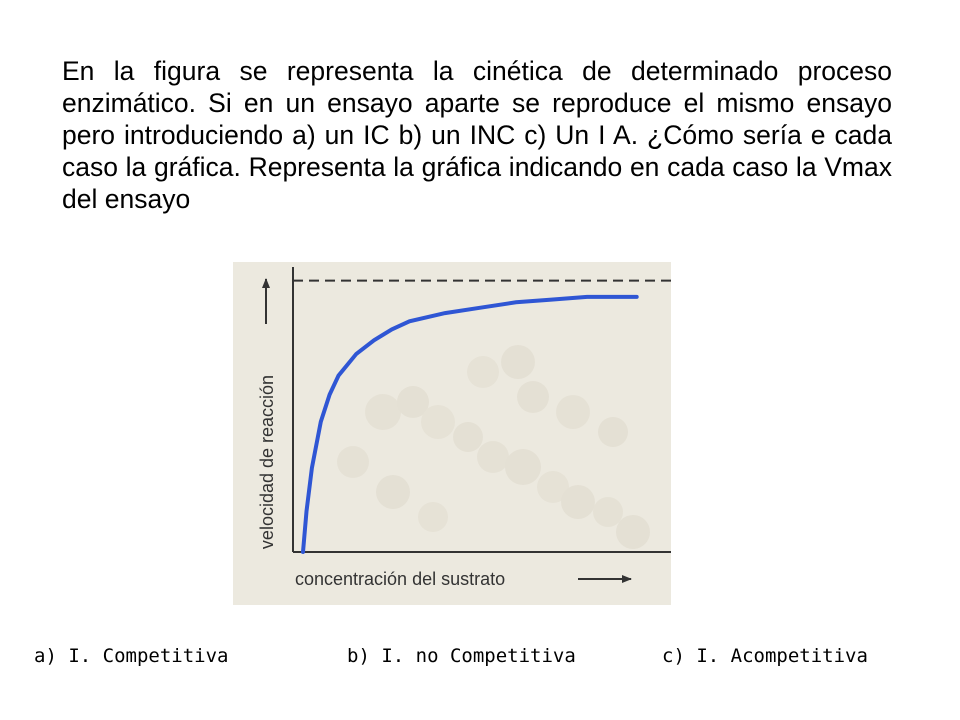  What do you see at coordinates (267, 462) in the screenshot?
I see `y-axis-label: velocidad de reacción` at bounding box center [267, 462].